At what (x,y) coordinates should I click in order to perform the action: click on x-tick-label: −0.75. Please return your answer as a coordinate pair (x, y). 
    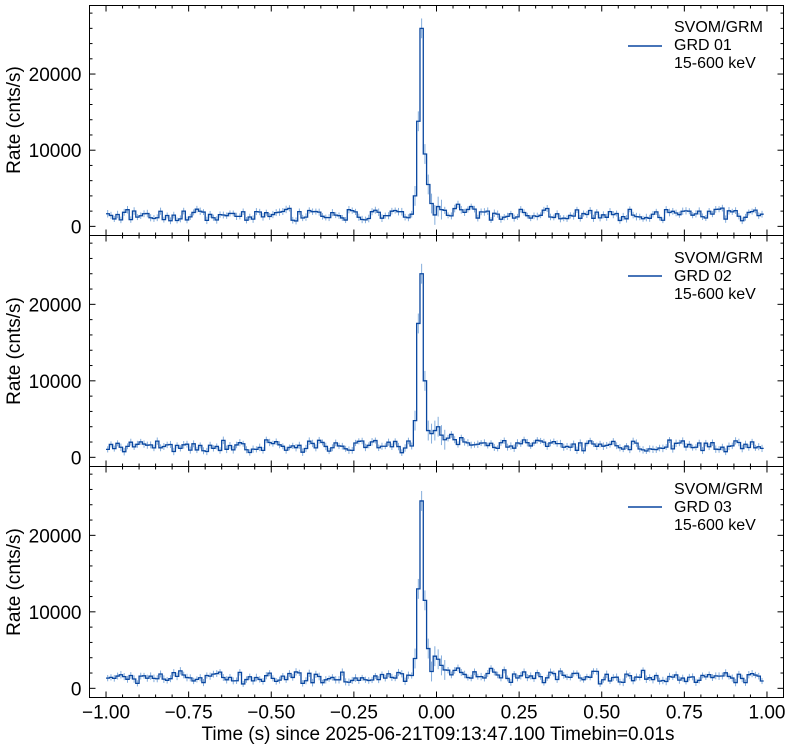
    Looking at the image, I should click on (189, 713).